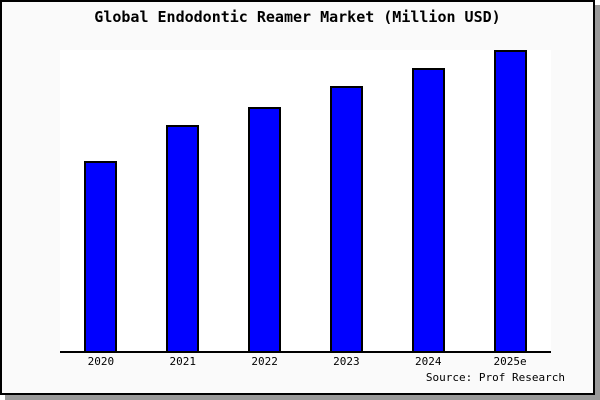 Image resolution: width=600 pixels, height=400 pixels. Describe the element at coordinates (346, 361) in the screenshot. I see `x-tick-label-2023: 2023` at that location.